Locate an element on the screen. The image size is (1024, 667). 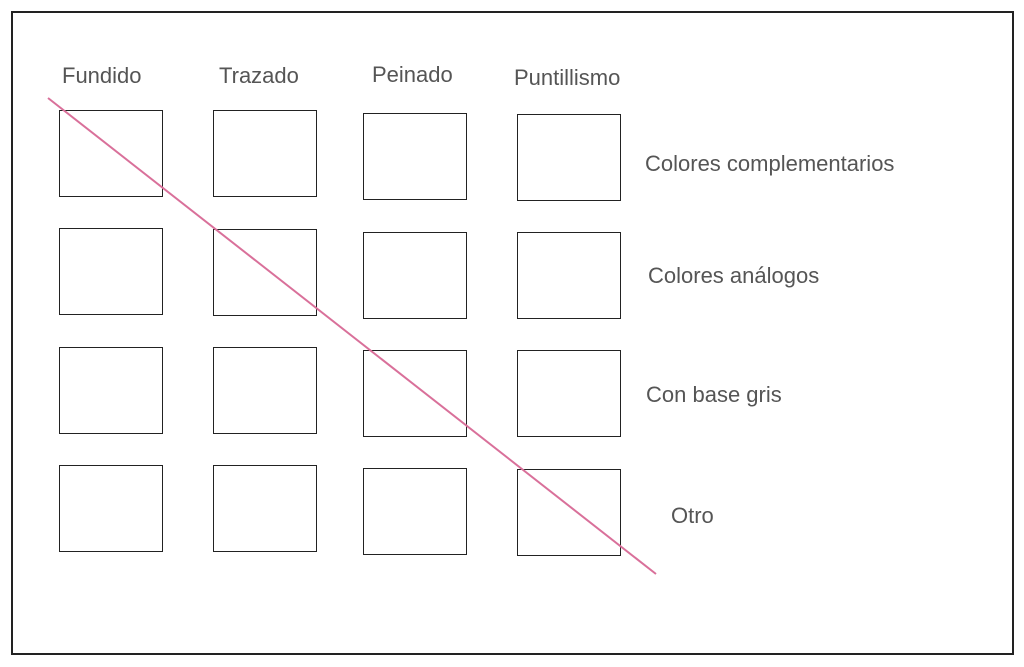
cell-box-r4-c1 is located at coordinates (111, 508).